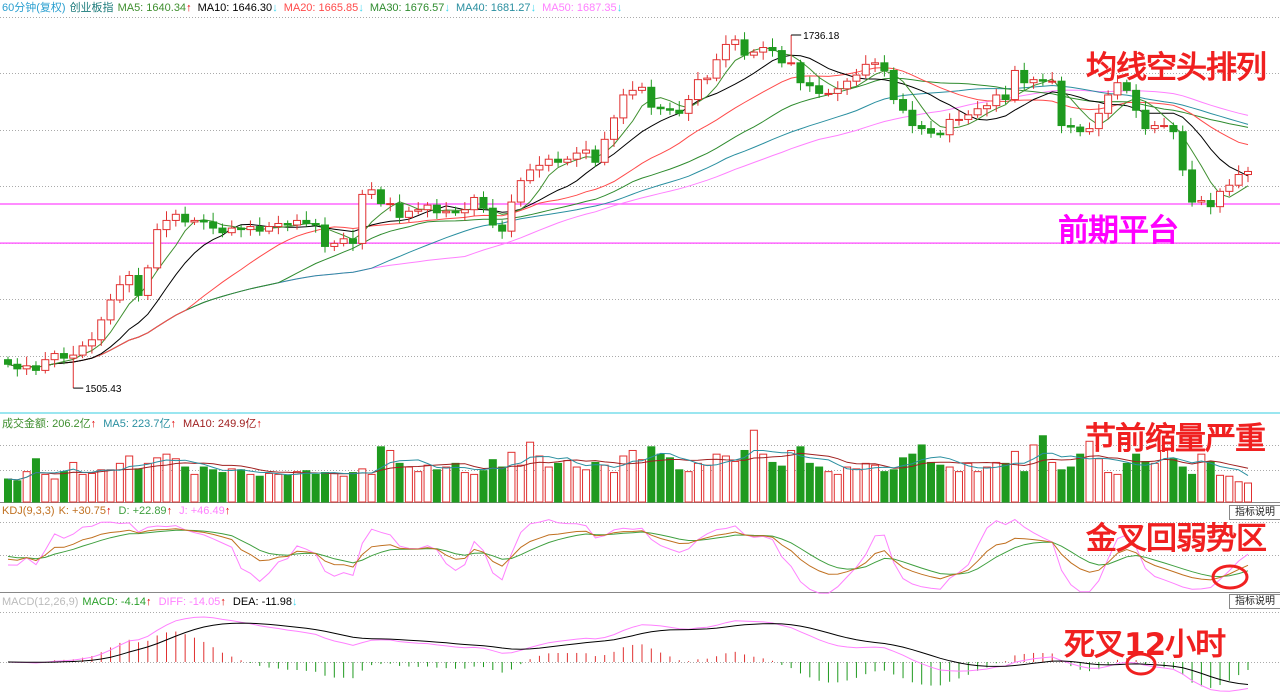 The height and width of the screenshot is (700, 1280). What do you see at coordinates (28, 511) in the screenshot?
I see `kdj-label: KDJ(9,3,3)` at bounding box center [28, 511].